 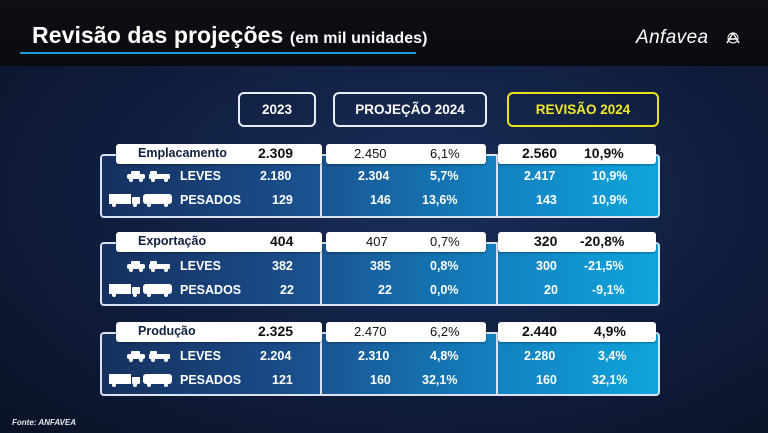 What do you see at coordinates (546, 266) in the screenshot?
I see `leves-revisao: 300` at bounding box center [546, 266].